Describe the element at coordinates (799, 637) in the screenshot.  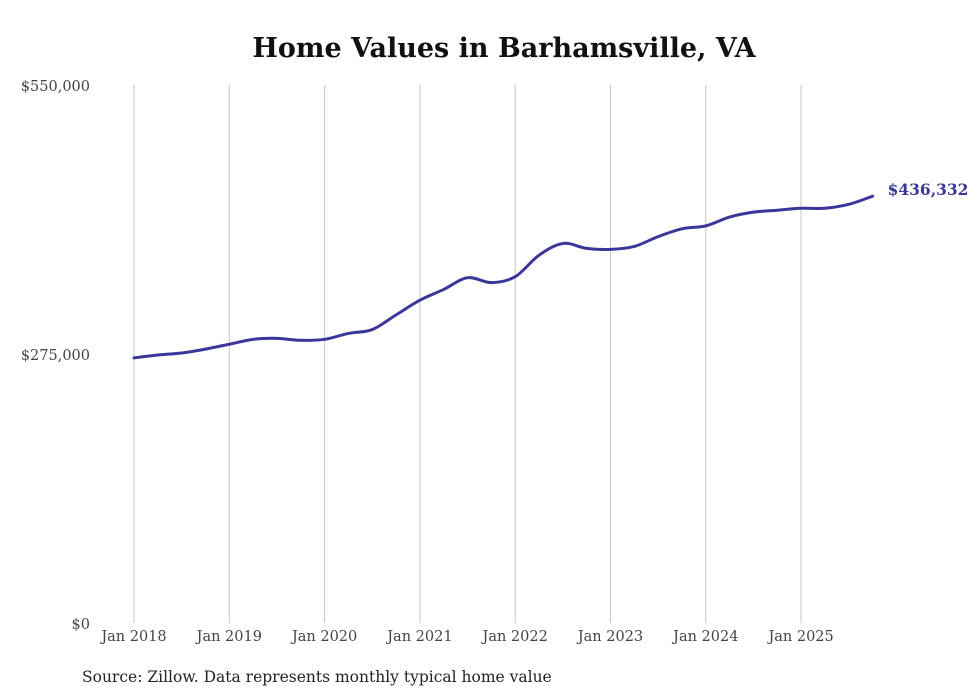
I see `x-tick-label: Jan 2025` at that location.